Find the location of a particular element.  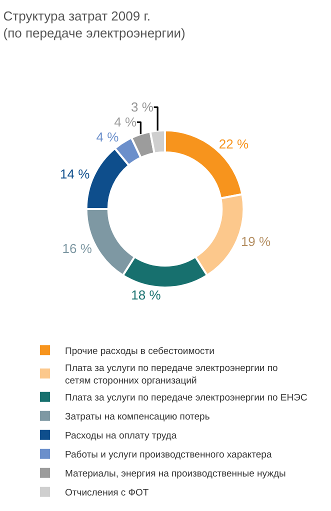

data-label: 18 % is located at coordinates (146, 295).